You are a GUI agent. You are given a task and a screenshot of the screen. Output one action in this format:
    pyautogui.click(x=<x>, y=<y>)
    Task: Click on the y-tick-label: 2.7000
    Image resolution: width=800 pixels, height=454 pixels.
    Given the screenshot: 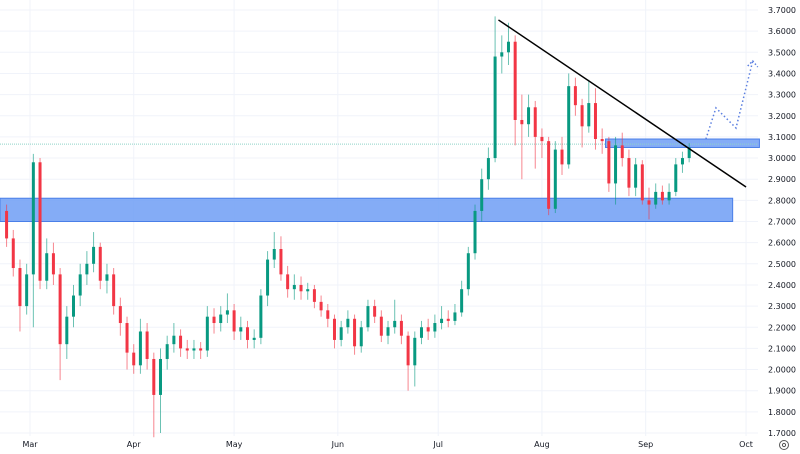 What is the action you would take?
    pyautogui.click(x=782, y=222)
    